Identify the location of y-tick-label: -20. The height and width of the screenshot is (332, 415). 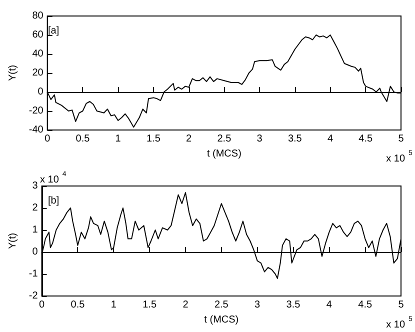
(36, 111).